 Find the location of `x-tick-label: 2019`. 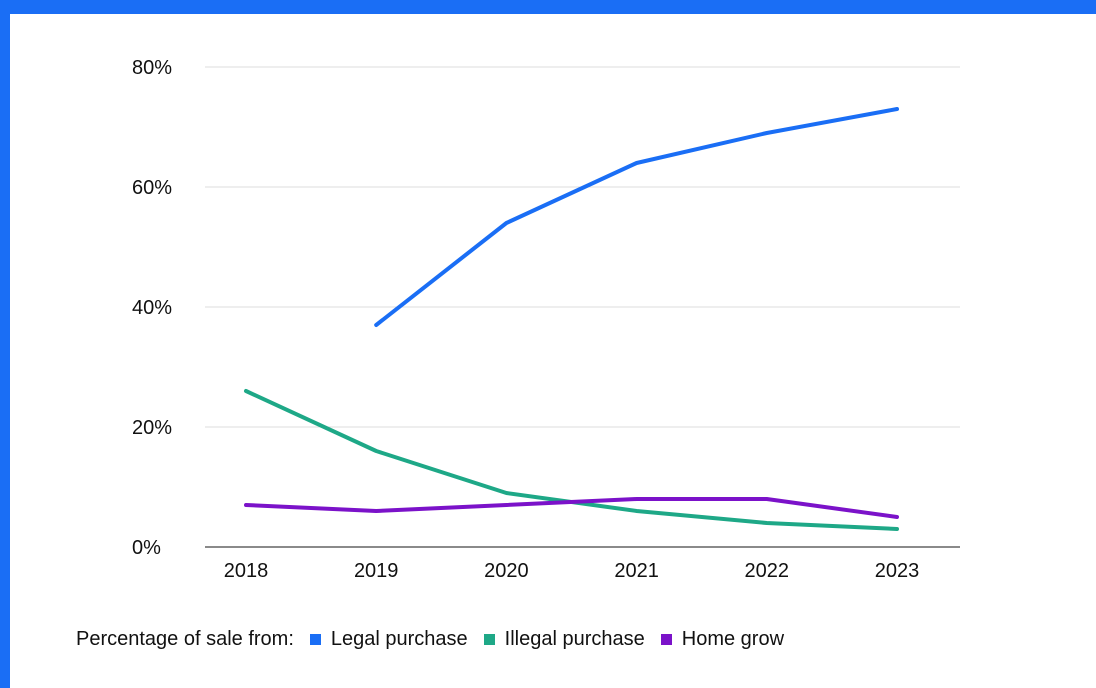

x-tick-label: 2019 is located at coordinates (376, 571).